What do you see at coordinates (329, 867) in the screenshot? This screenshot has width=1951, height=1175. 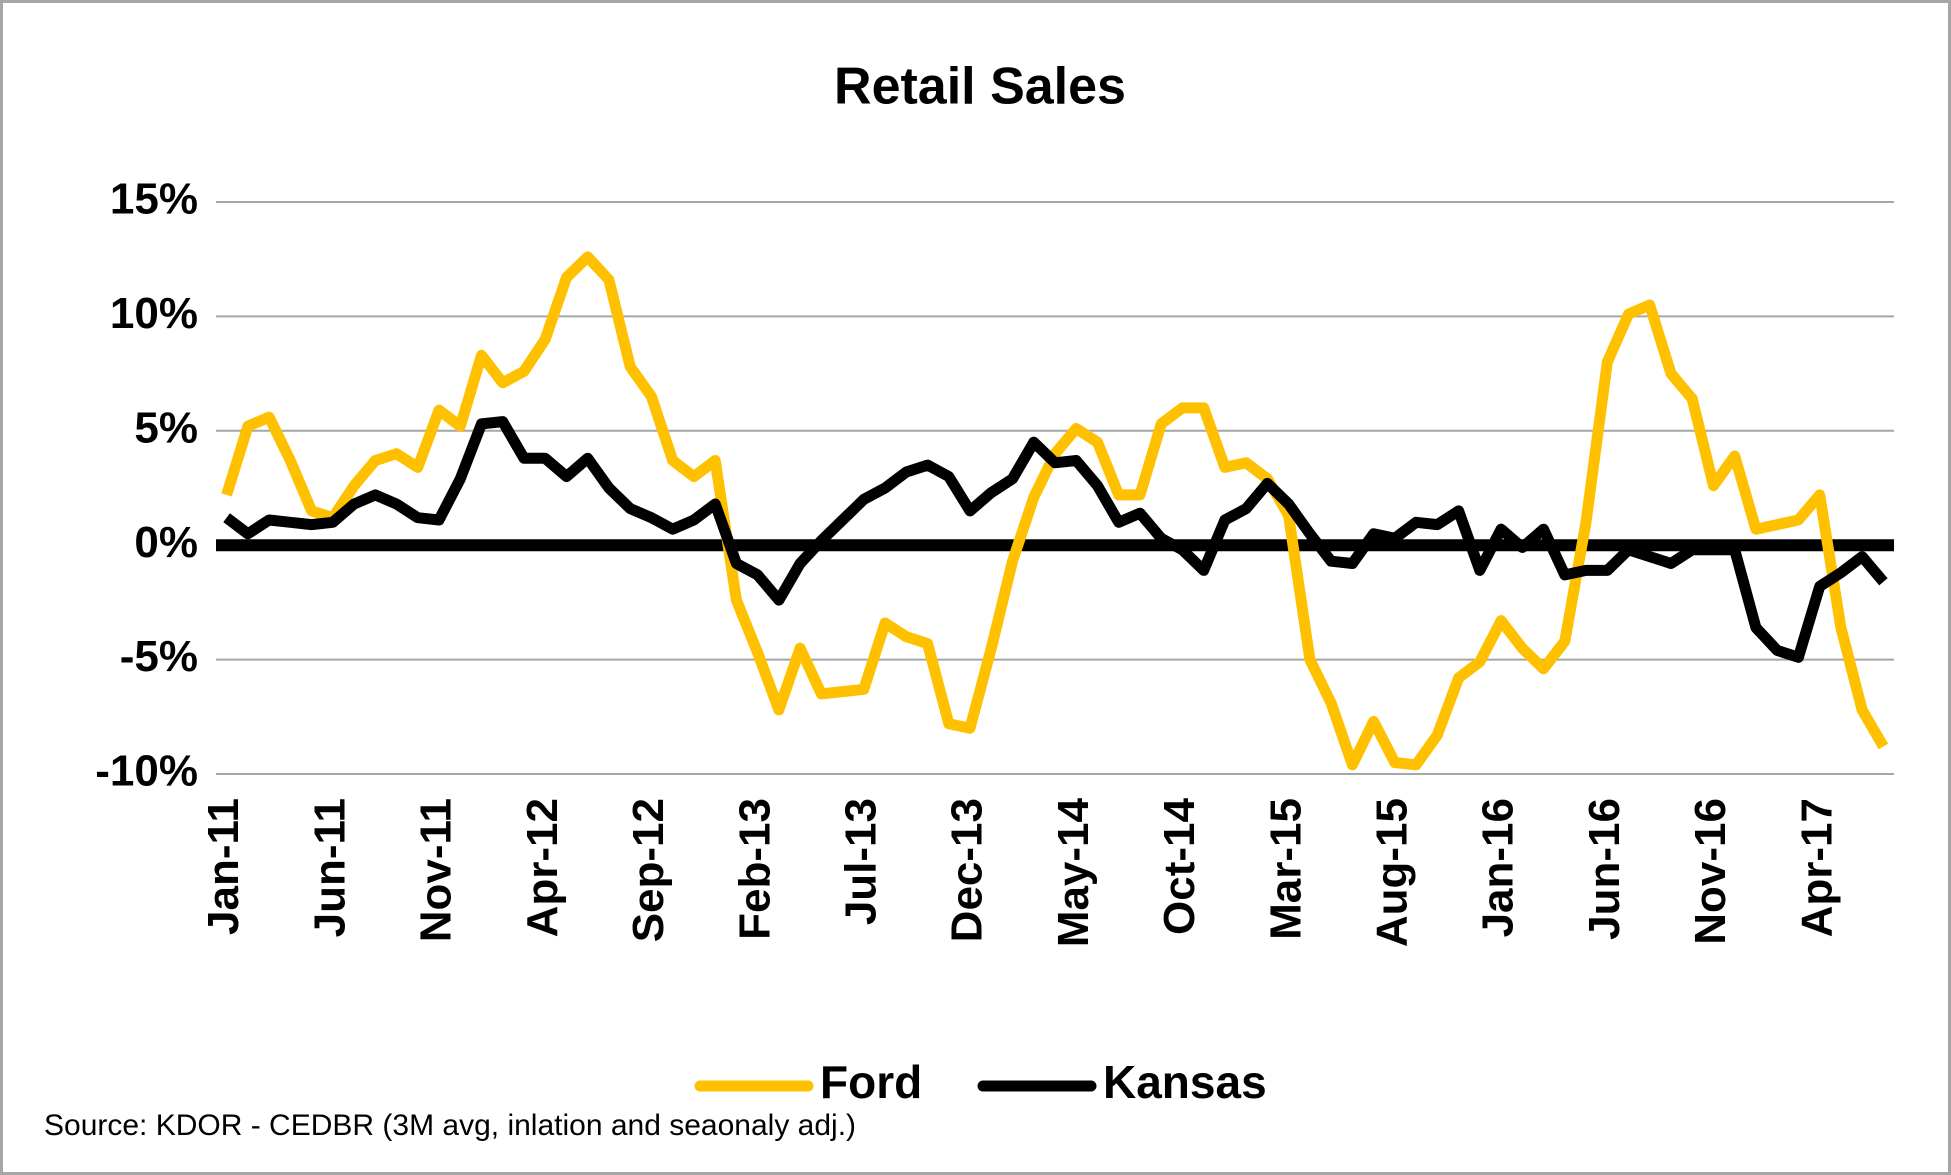 I see `x-tick-label: Jun-11` at bounding box center [329, 867].